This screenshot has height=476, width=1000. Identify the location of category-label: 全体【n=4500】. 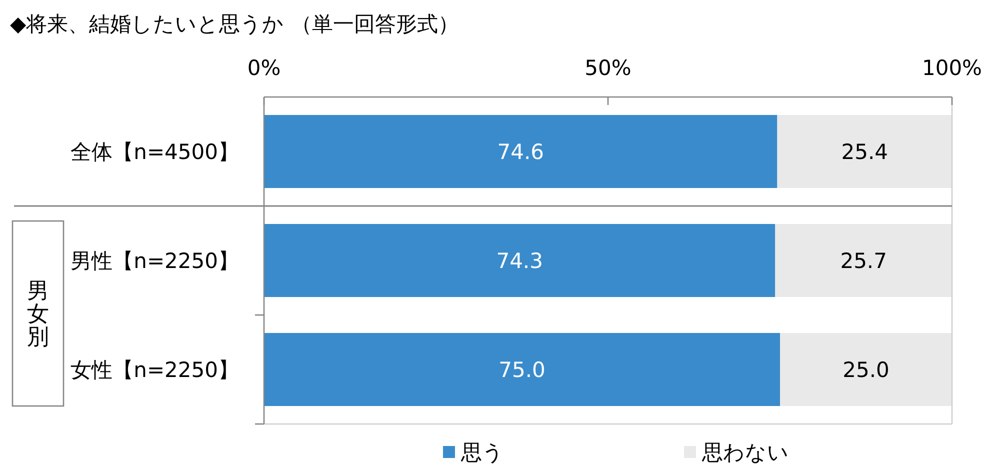
(154, 152).